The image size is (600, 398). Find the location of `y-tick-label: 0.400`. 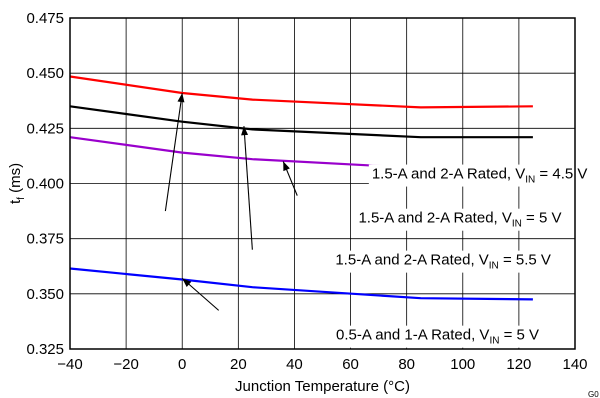

y-tick-label: 0.400 is located at coordinates (45, 184).